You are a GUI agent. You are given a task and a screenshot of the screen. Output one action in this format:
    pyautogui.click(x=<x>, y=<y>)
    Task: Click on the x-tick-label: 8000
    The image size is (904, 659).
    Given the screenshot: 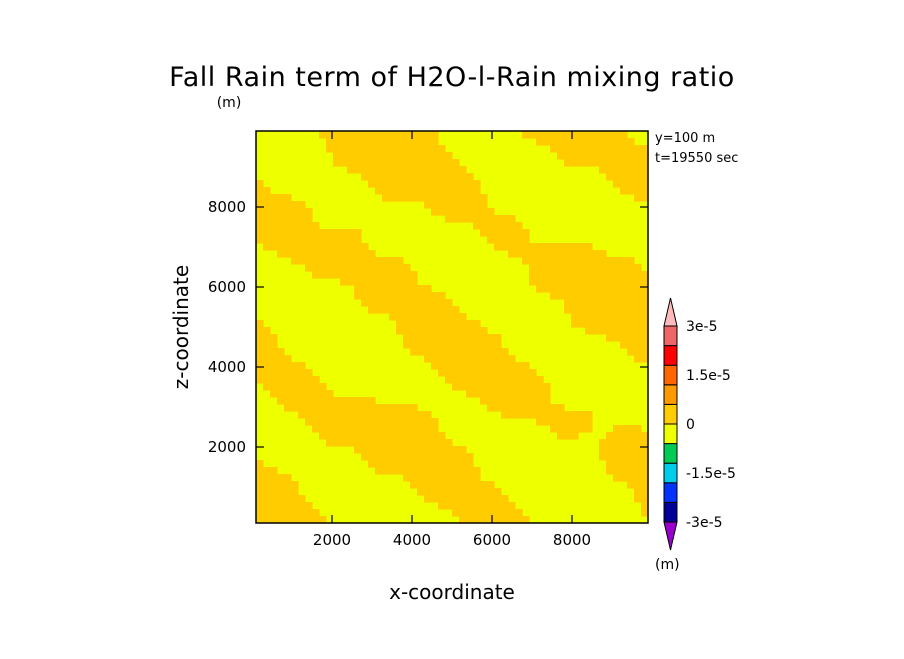 What is the action you would take?
    pyautogui.click(x=572, y=540)
    